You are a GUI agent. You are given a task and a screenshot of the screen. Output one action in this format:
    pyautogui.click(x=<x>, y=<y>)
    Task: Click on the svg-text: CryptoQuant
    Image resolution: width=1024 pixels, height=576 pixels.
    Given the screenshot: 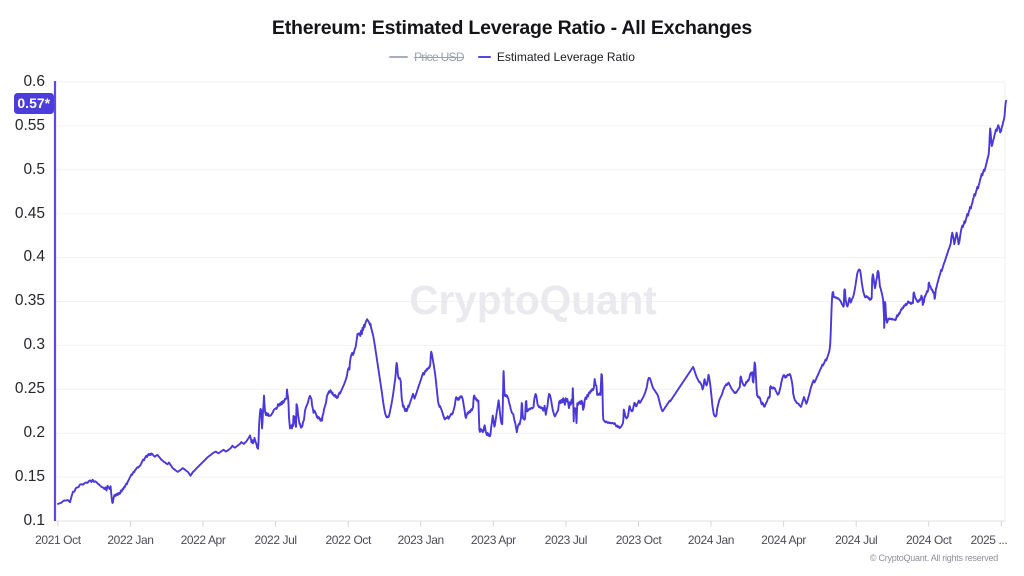 What is the action you would take?
    pyautogui.click(x=533, y=300)
    